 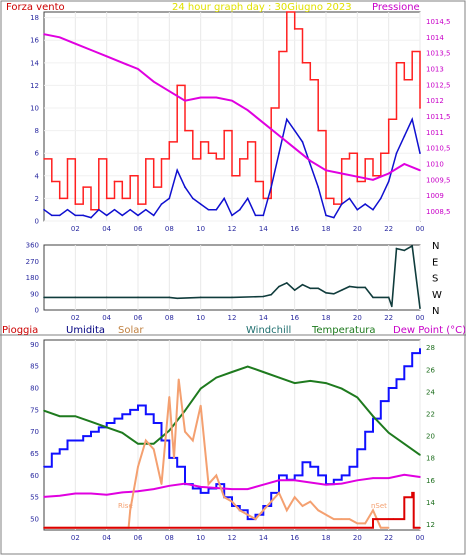 I want to click on x-tick-label-1-1: 04, so click(x=106, y=318).